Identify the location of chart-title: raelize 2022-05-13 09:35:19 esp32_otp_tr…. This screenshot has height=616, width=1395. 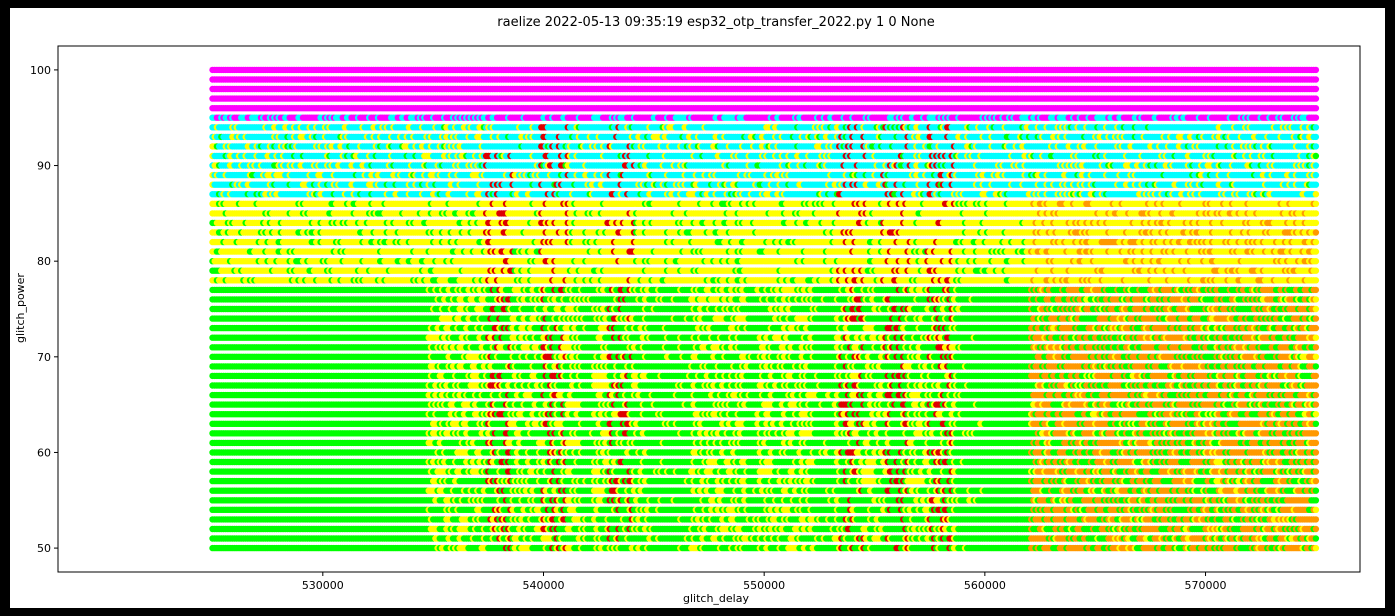
(715, 22).